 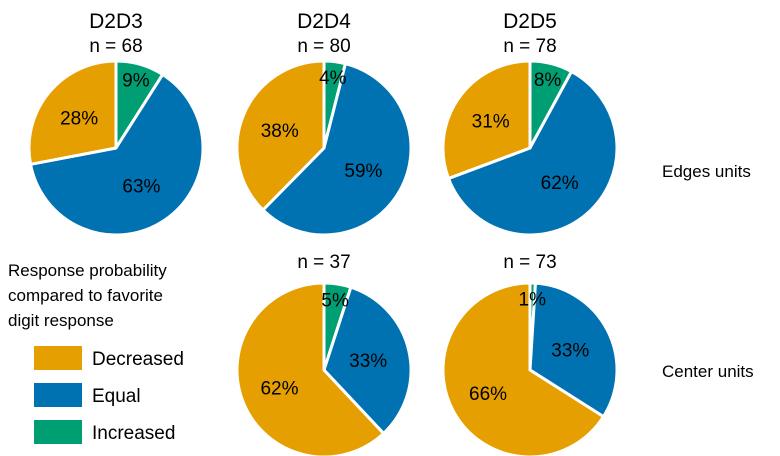 What do you see at coordinates (61, 320) in the screenshot?
I see `legend-title-line-3: digit response` at bounding box center [61, 320].